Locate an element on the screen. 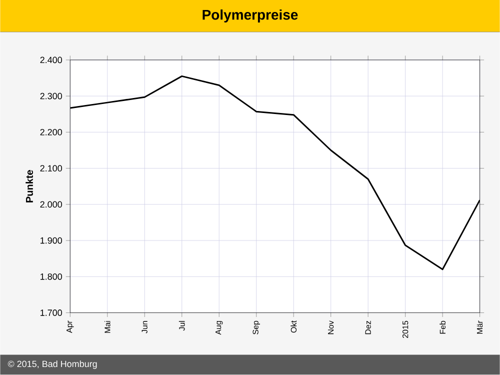 Image resolution: width=500 pixels, height=375 pixels. y-tick-label: 2.300 is located at coordinates (51, 96).